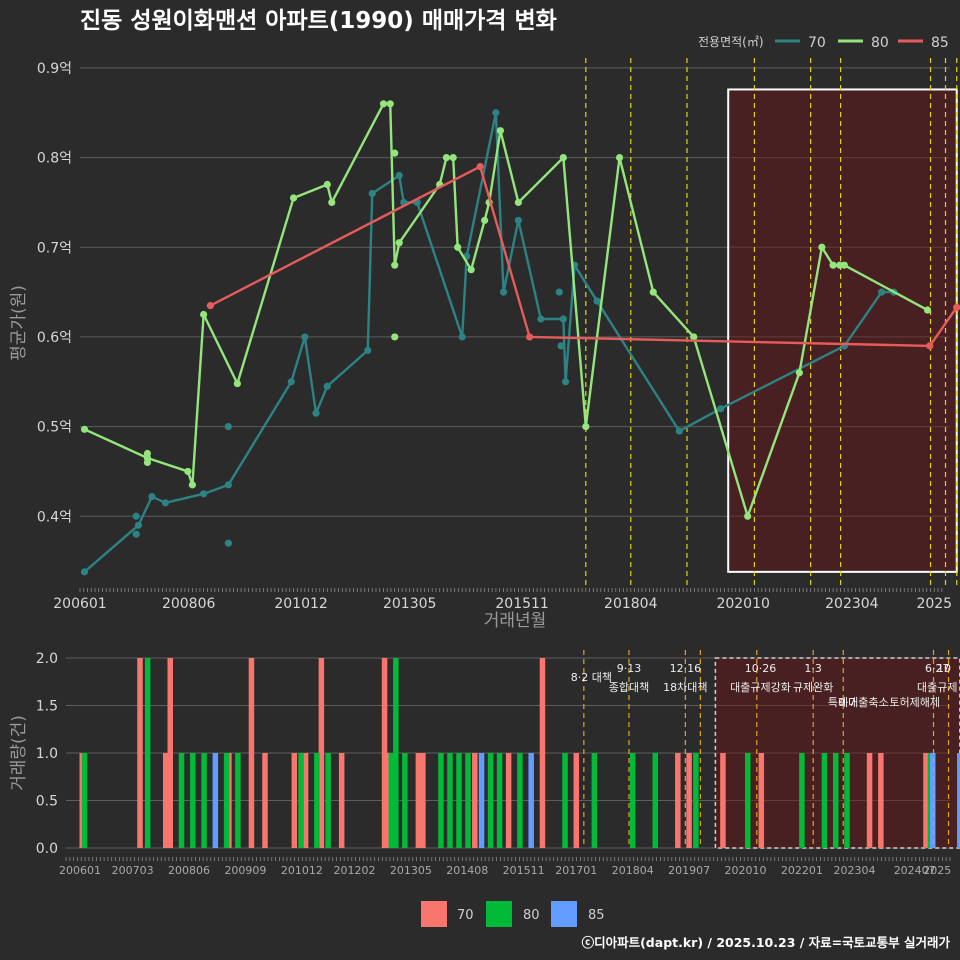 The image size is (960, 960). I want to click on bottom-x-tick-label: 201907, so click(689, 870).